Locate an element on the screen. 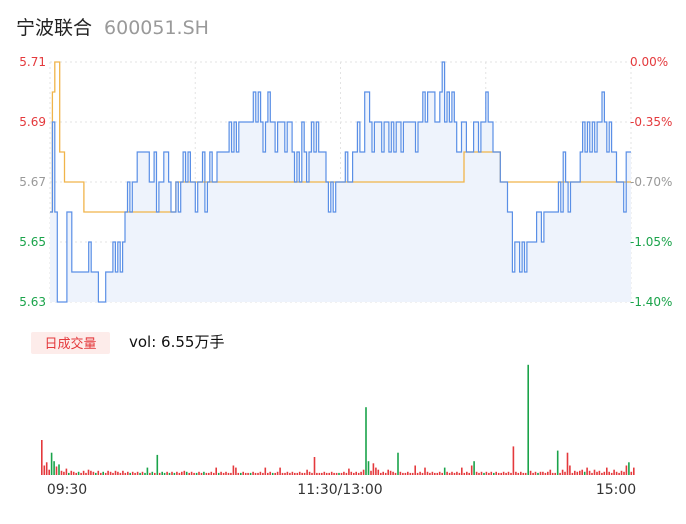 The image size is (686, 524). percent-axis-labels: 0.00% -0.35% -0.70% -1.05% -1.40% is located at coordinates (651, 182).